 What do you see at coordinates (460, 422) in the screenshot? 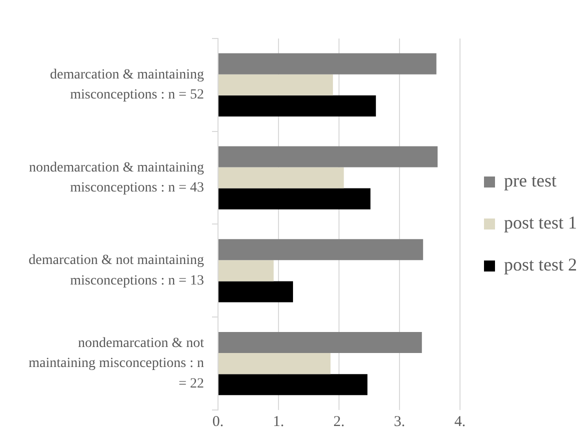
I see `x-tick-label: 4.` at bounding box center [460, 422].